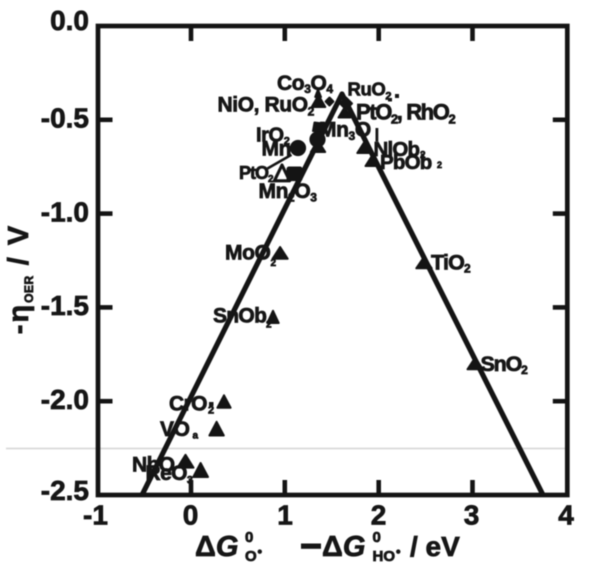 The image size is (600, 572). What do you see at coordinates (65, 212) in the screenshot?
I see `svg-text: -1.0` at bounding box center [65, 212].